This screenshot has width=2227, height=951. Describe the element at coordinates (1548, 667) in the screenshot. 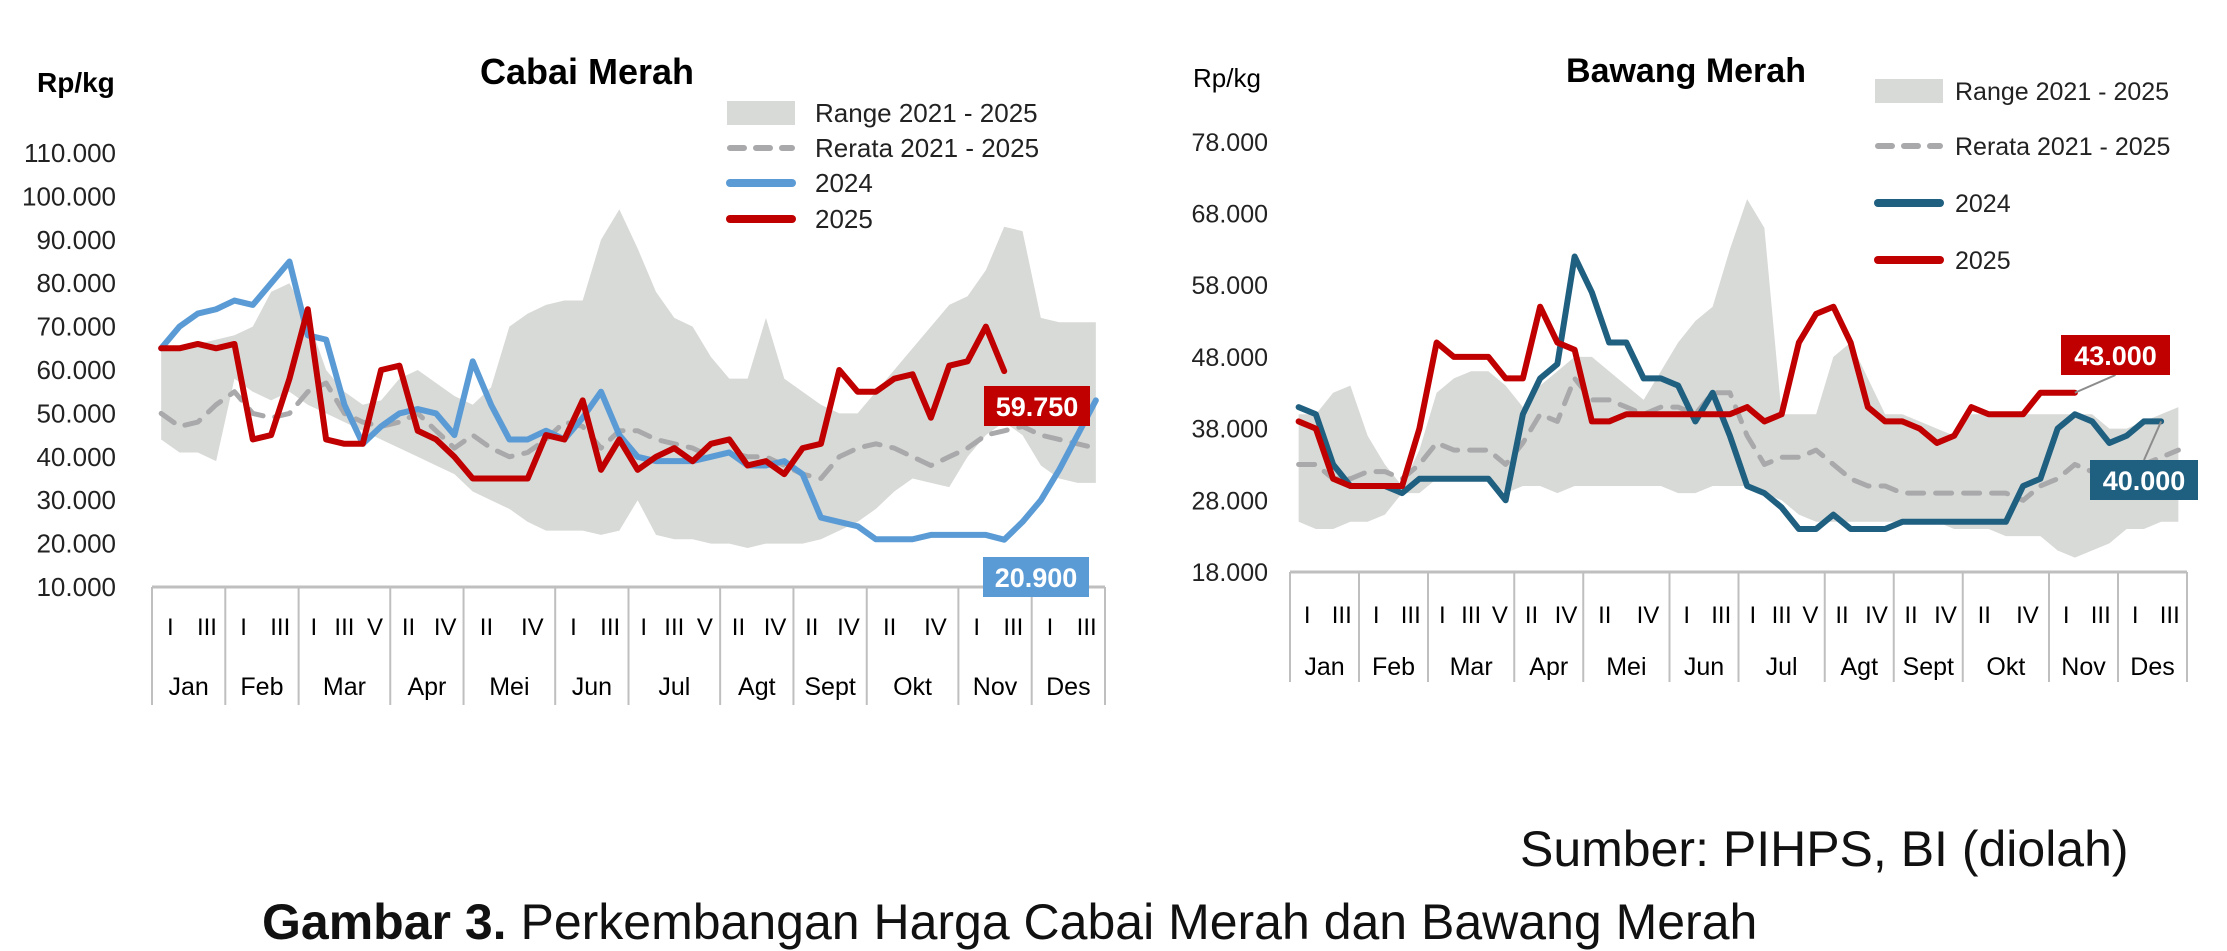

I see `month-label: Apr` at that location.